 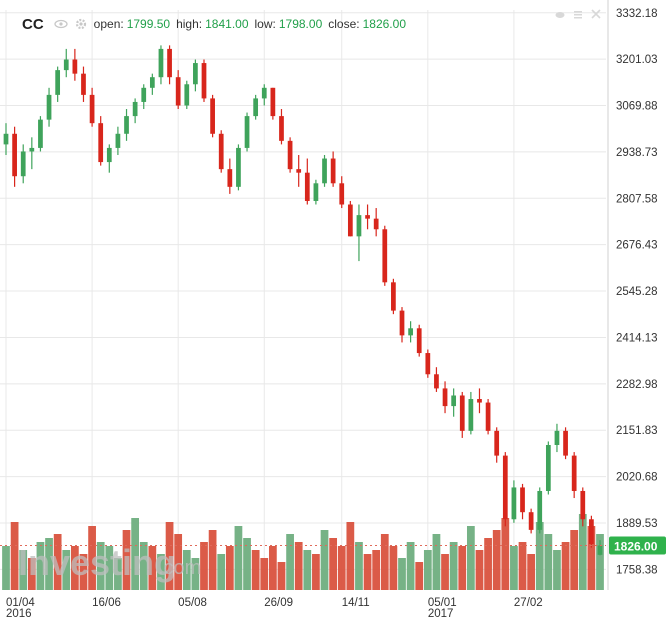 I want to click on y-tick-label: 1889.53, so click(x=637, y=524).